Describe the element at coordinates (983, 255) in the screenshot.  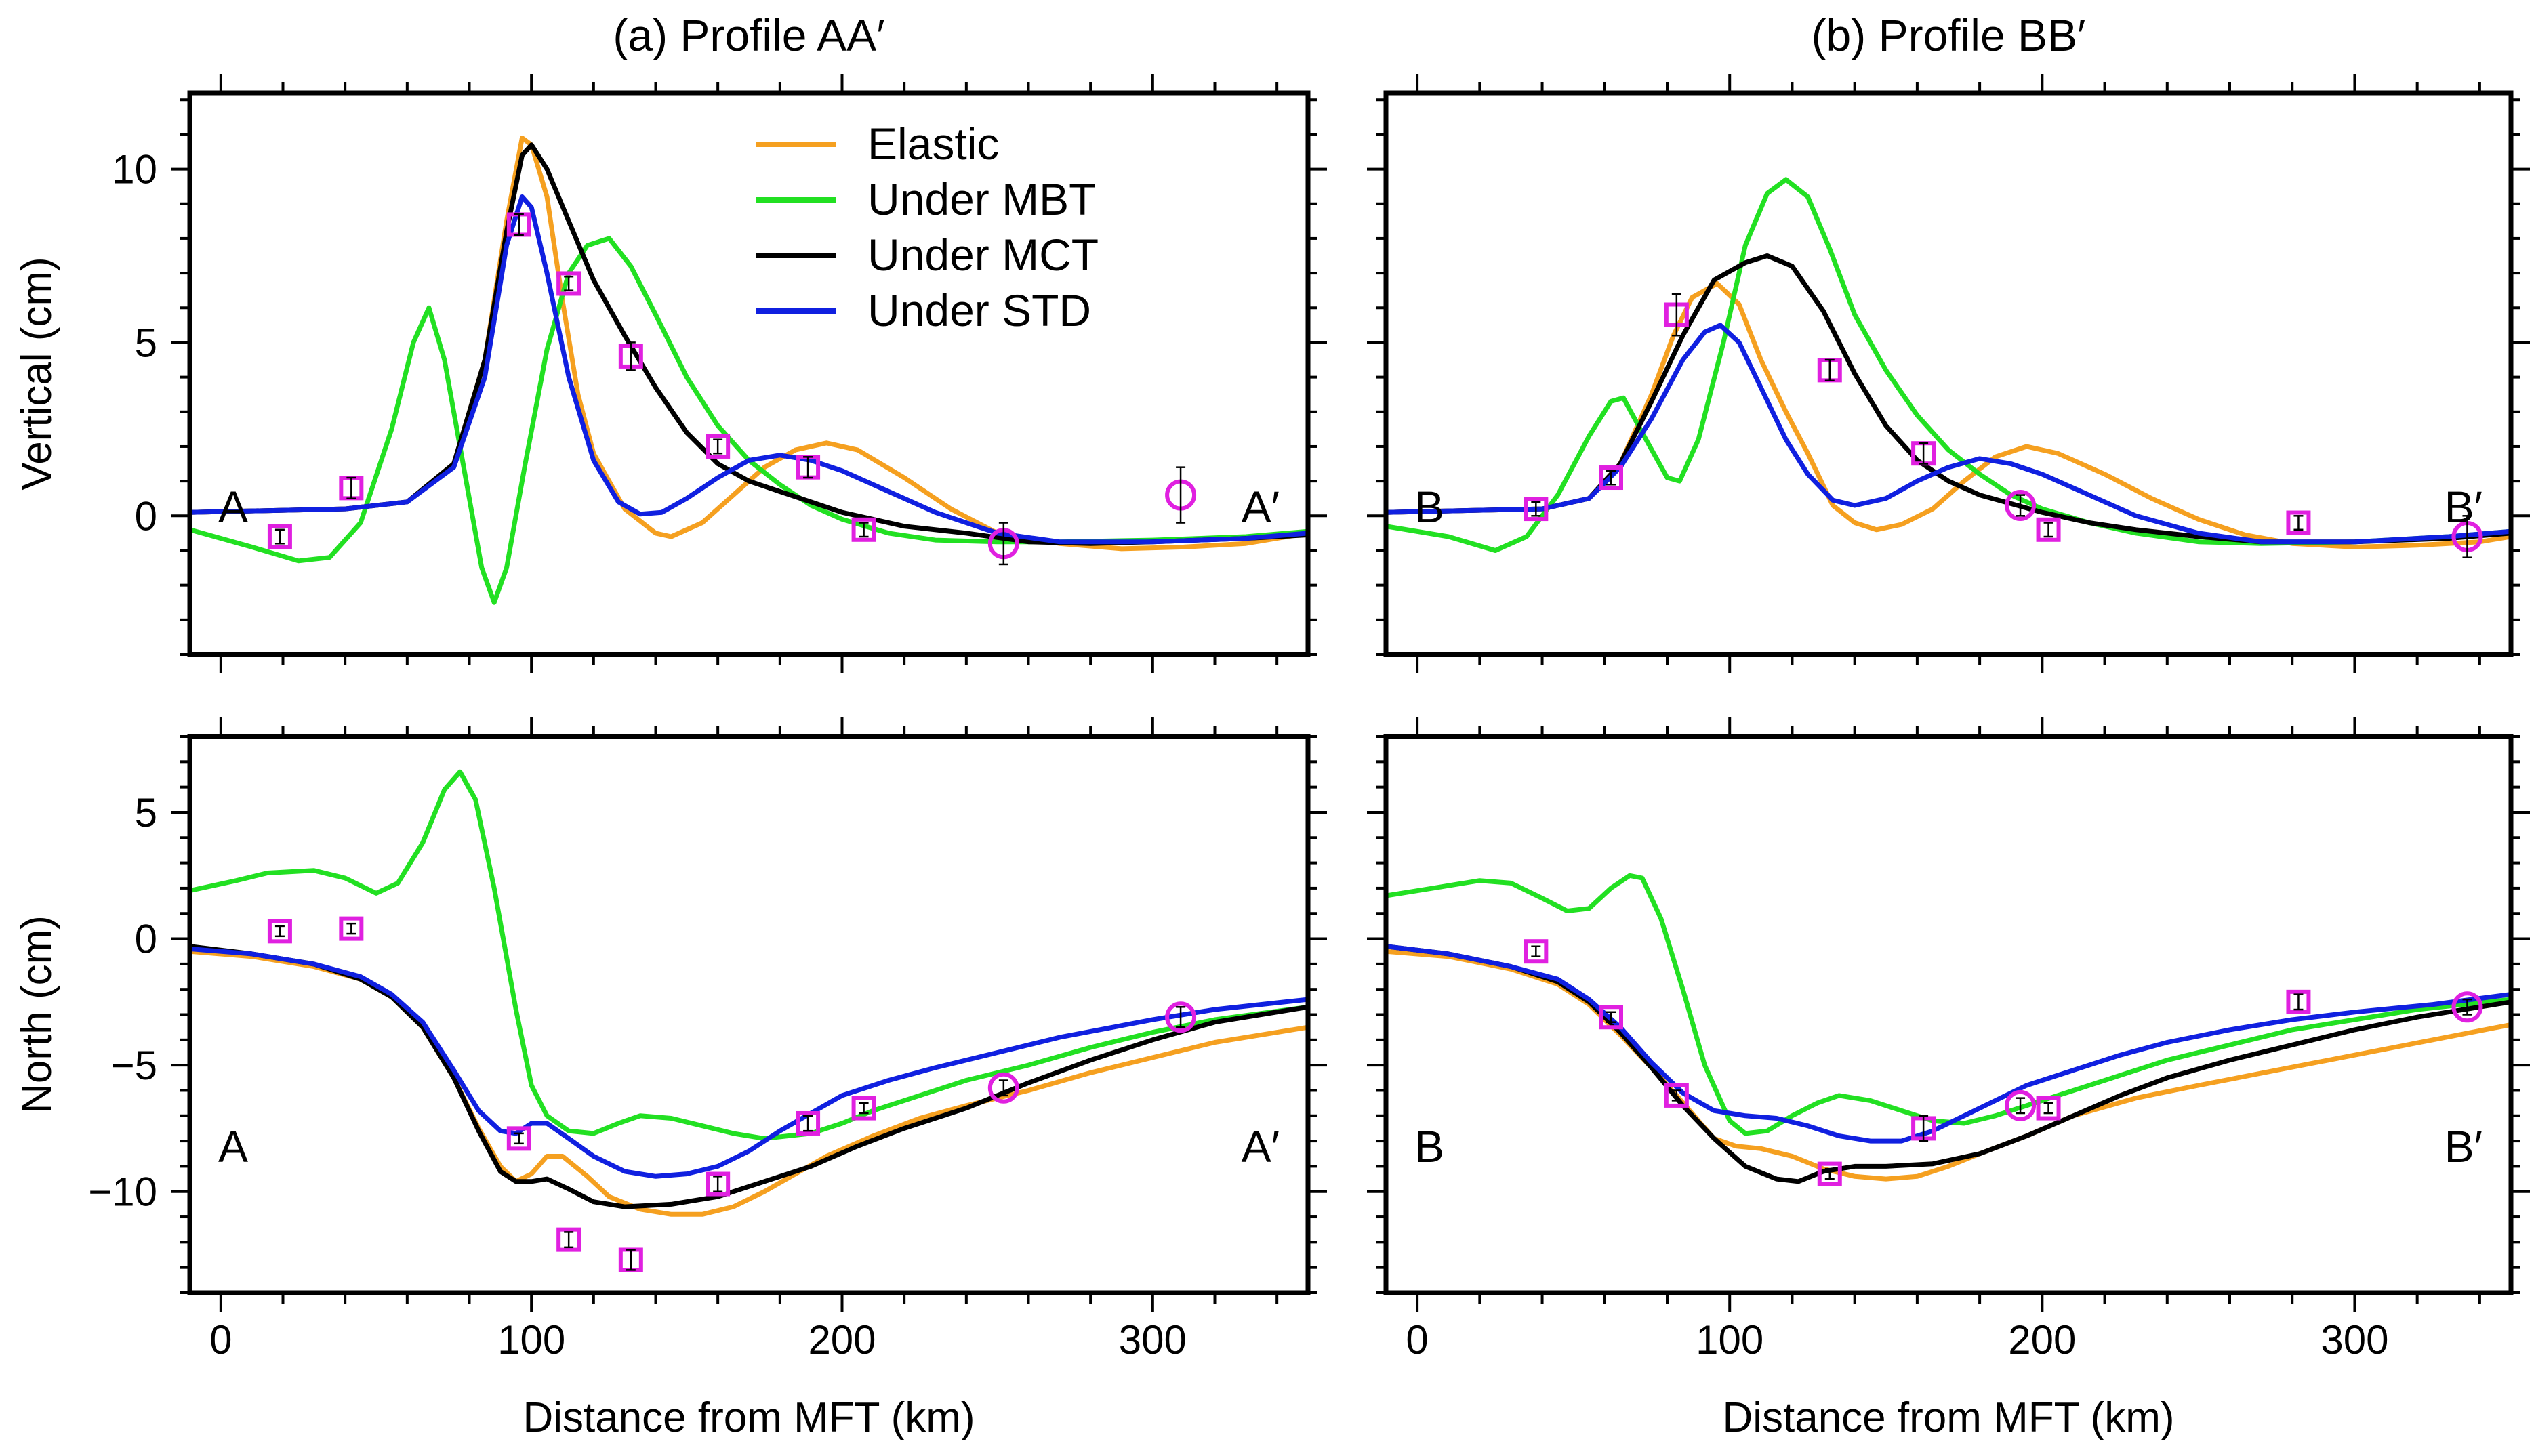
I see `legend-label: Under MCT` at that location.